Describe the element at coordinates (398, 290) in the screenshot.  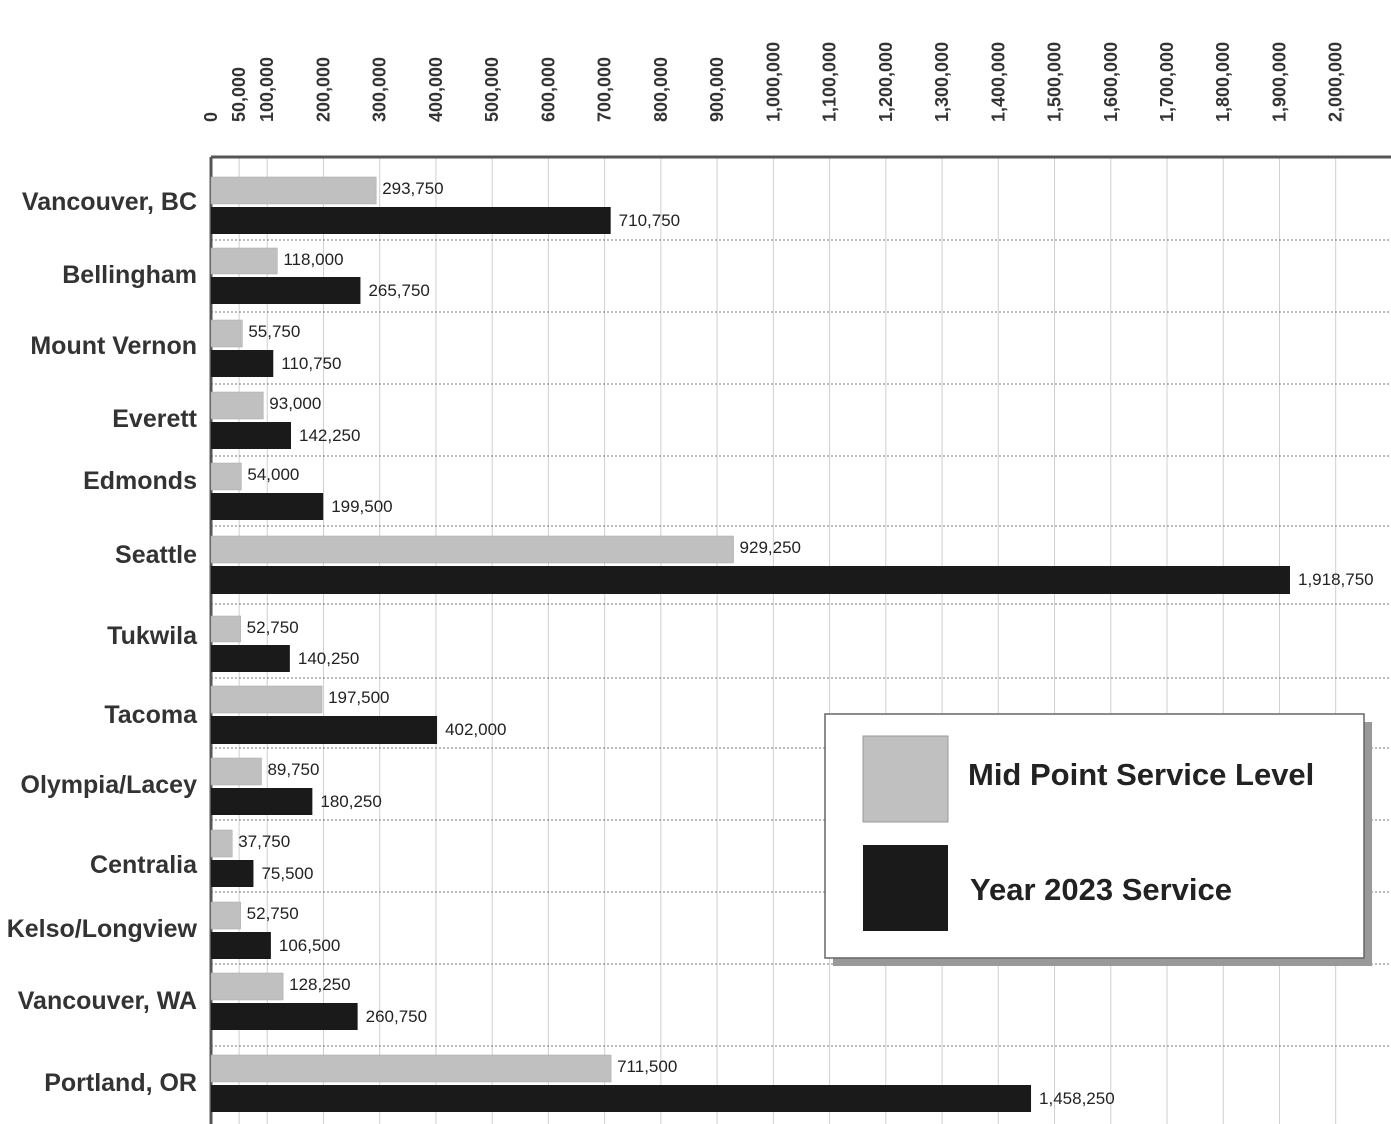
I see `data-label-year-2023: 265,750` at that location.